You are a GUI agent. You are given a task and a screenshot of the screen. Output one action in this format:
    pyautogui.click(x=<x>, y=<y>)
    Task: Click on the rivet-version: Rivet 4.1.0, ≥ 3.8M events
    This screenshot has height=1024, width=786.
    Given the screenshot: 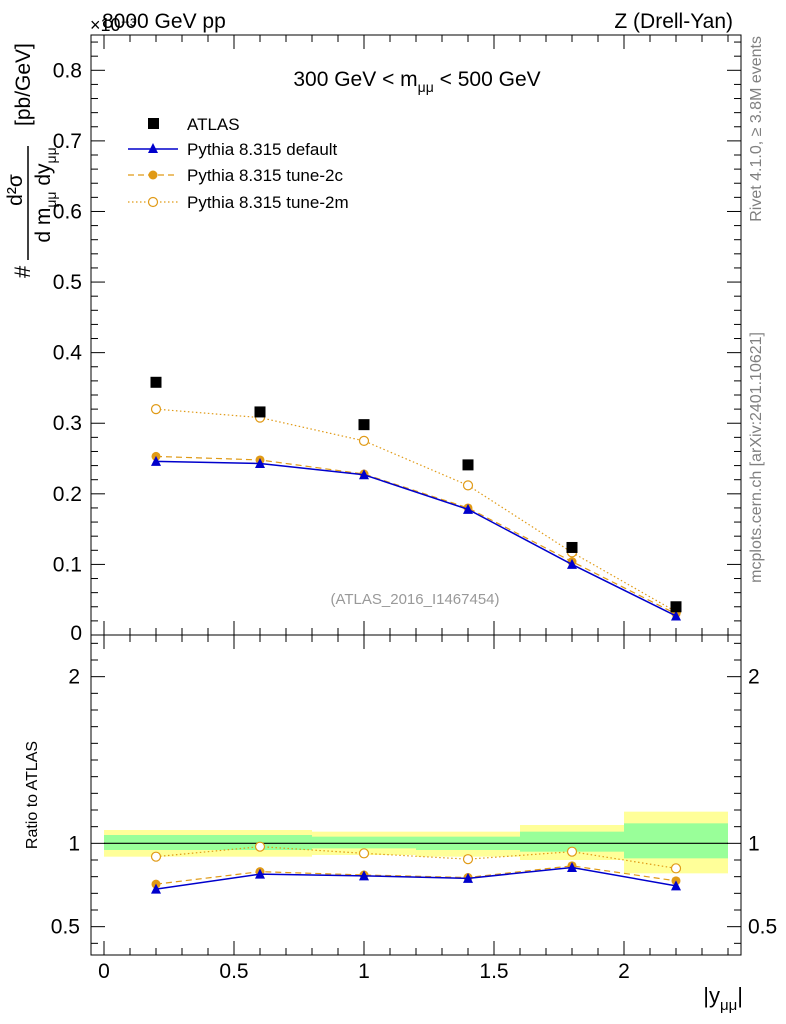 What is the action you would take?
    pyautogui.click(x=756, y=129)
    